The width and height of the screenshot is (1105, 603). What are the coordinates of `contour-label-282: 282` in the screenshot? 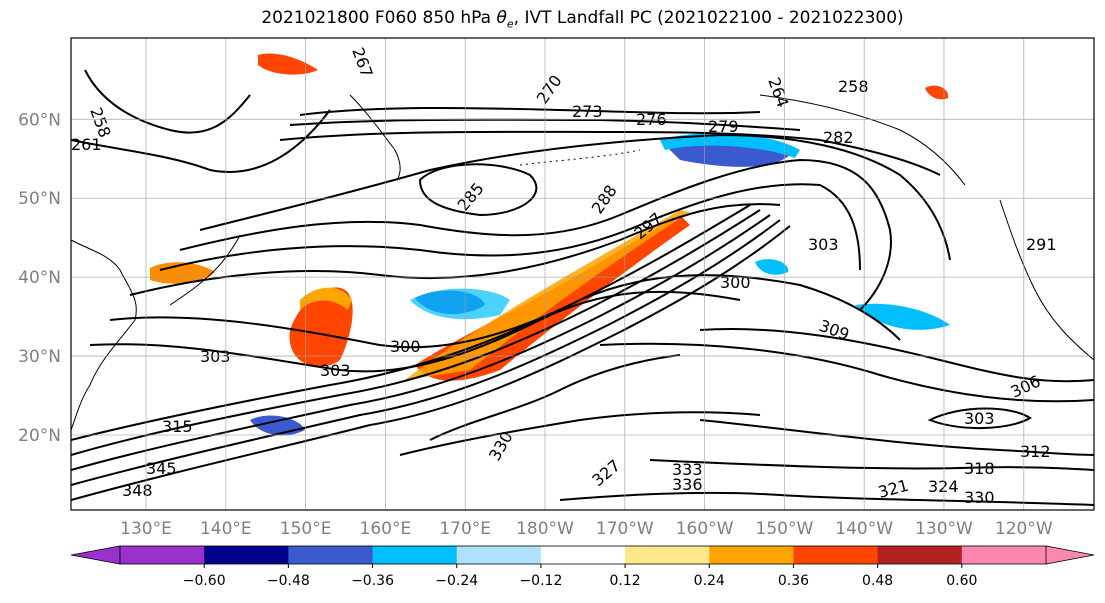 It's located at (838, 137).